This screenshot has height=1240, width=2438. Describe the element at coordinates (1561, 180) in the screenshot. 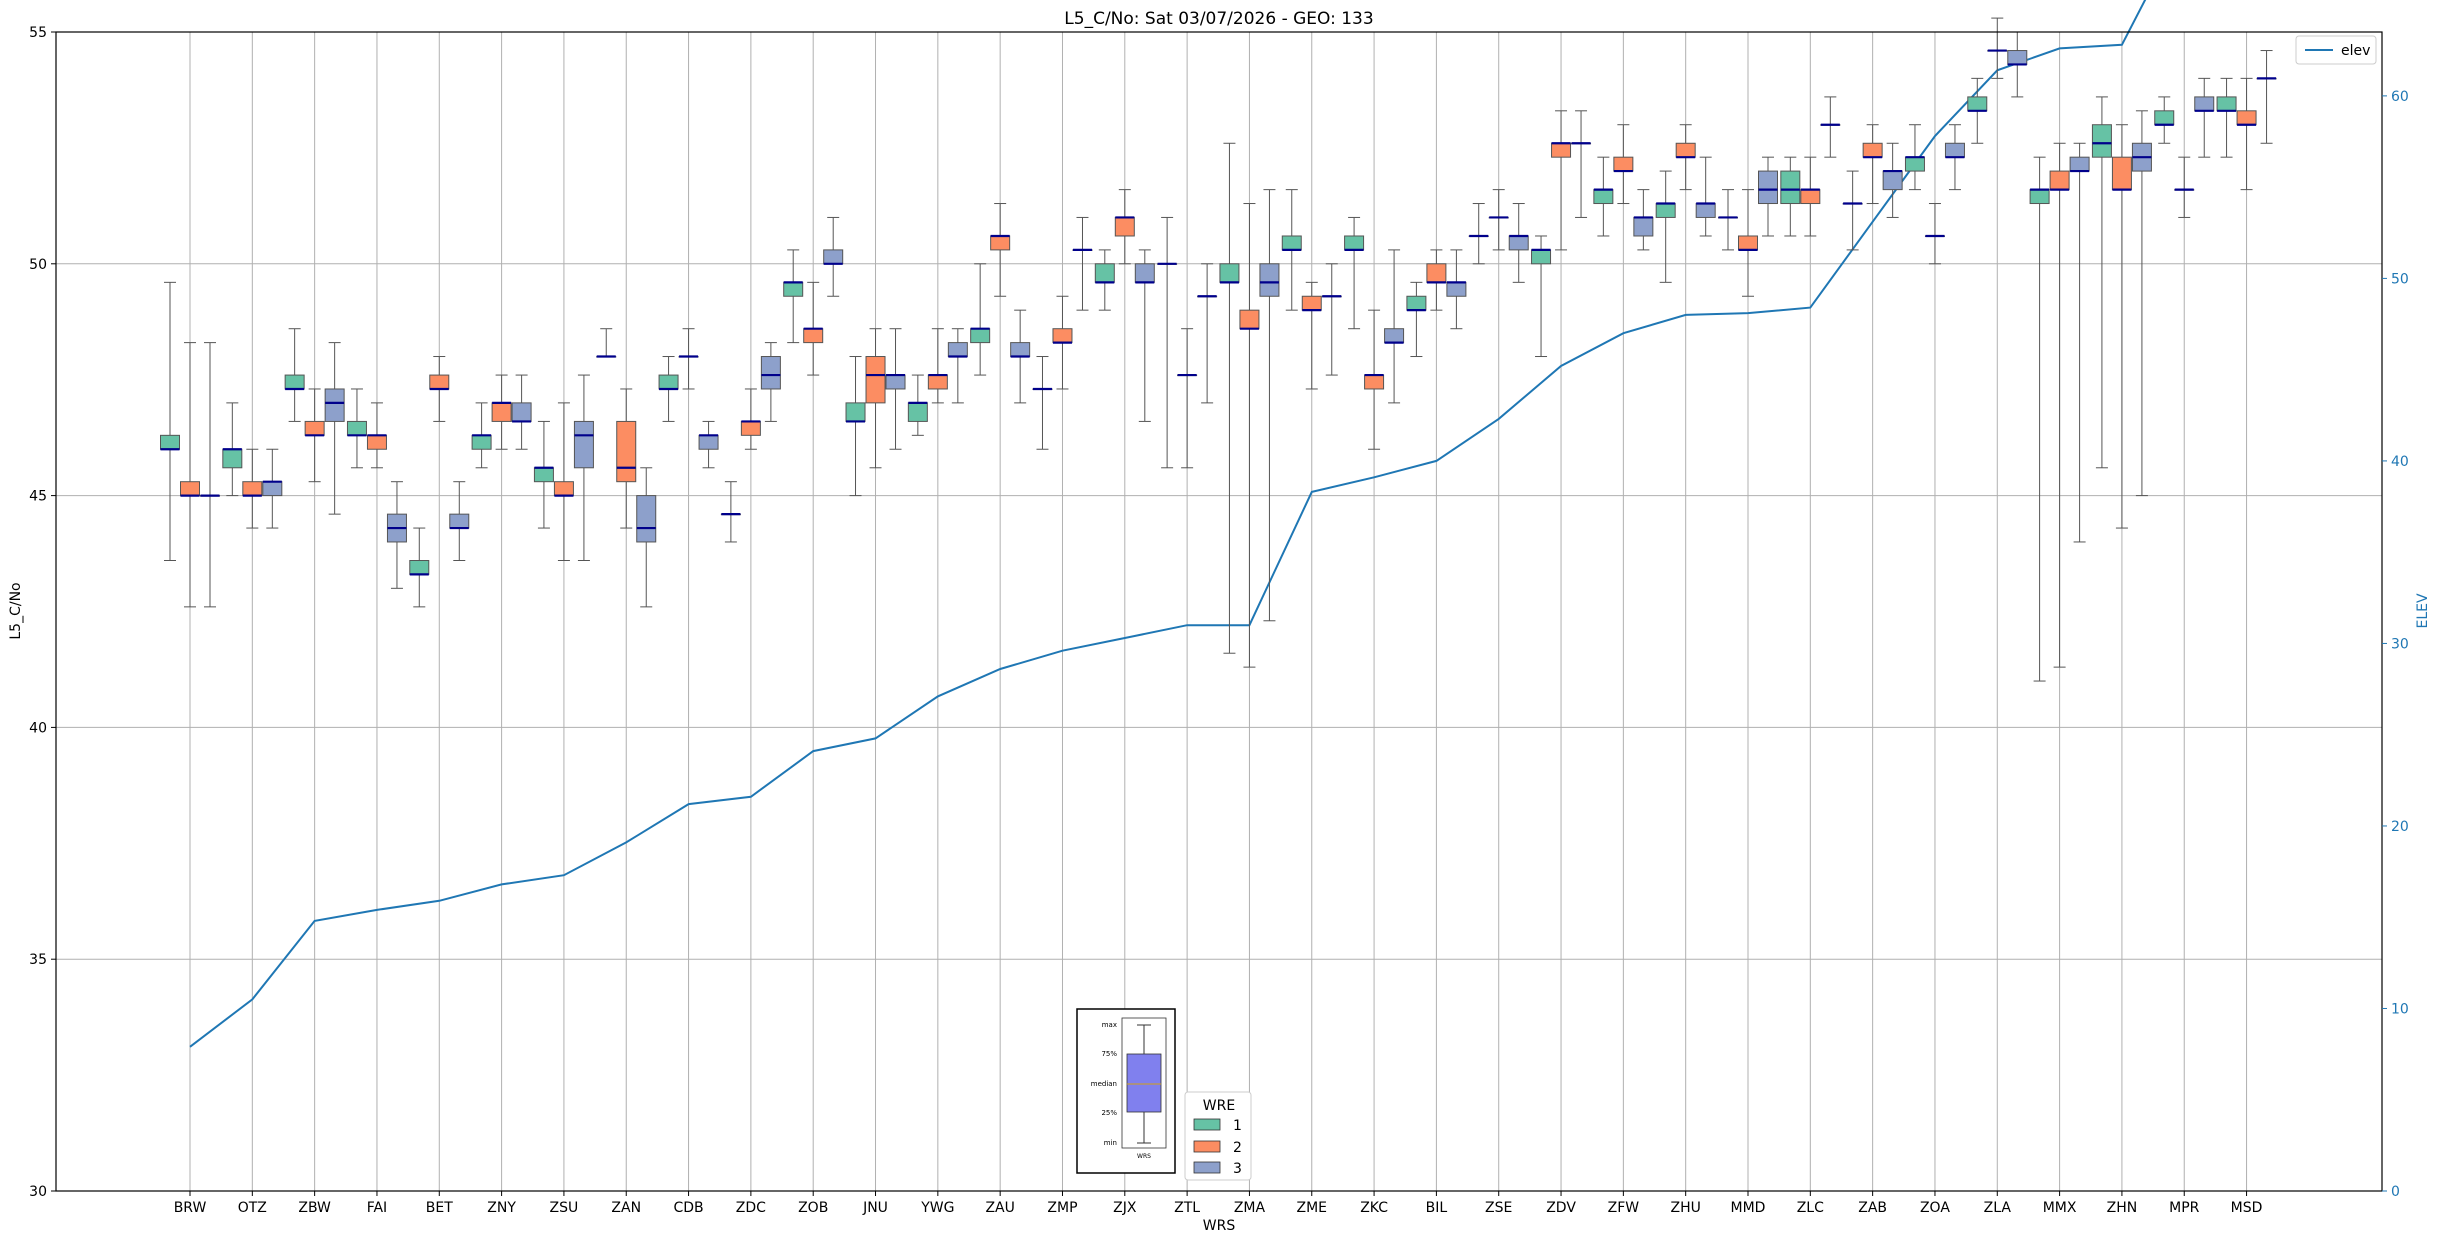

I see `box-zdv-wre2` at that location.